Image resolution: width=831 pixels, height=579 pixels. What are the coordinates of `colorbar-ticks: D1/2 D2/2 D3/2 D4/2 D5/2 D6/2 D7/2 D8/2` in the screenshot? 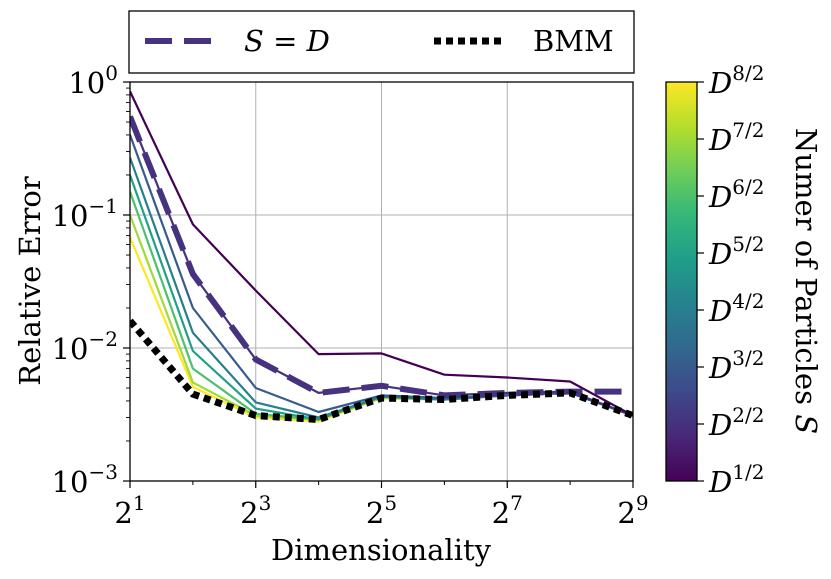 It's located at (730, 280).